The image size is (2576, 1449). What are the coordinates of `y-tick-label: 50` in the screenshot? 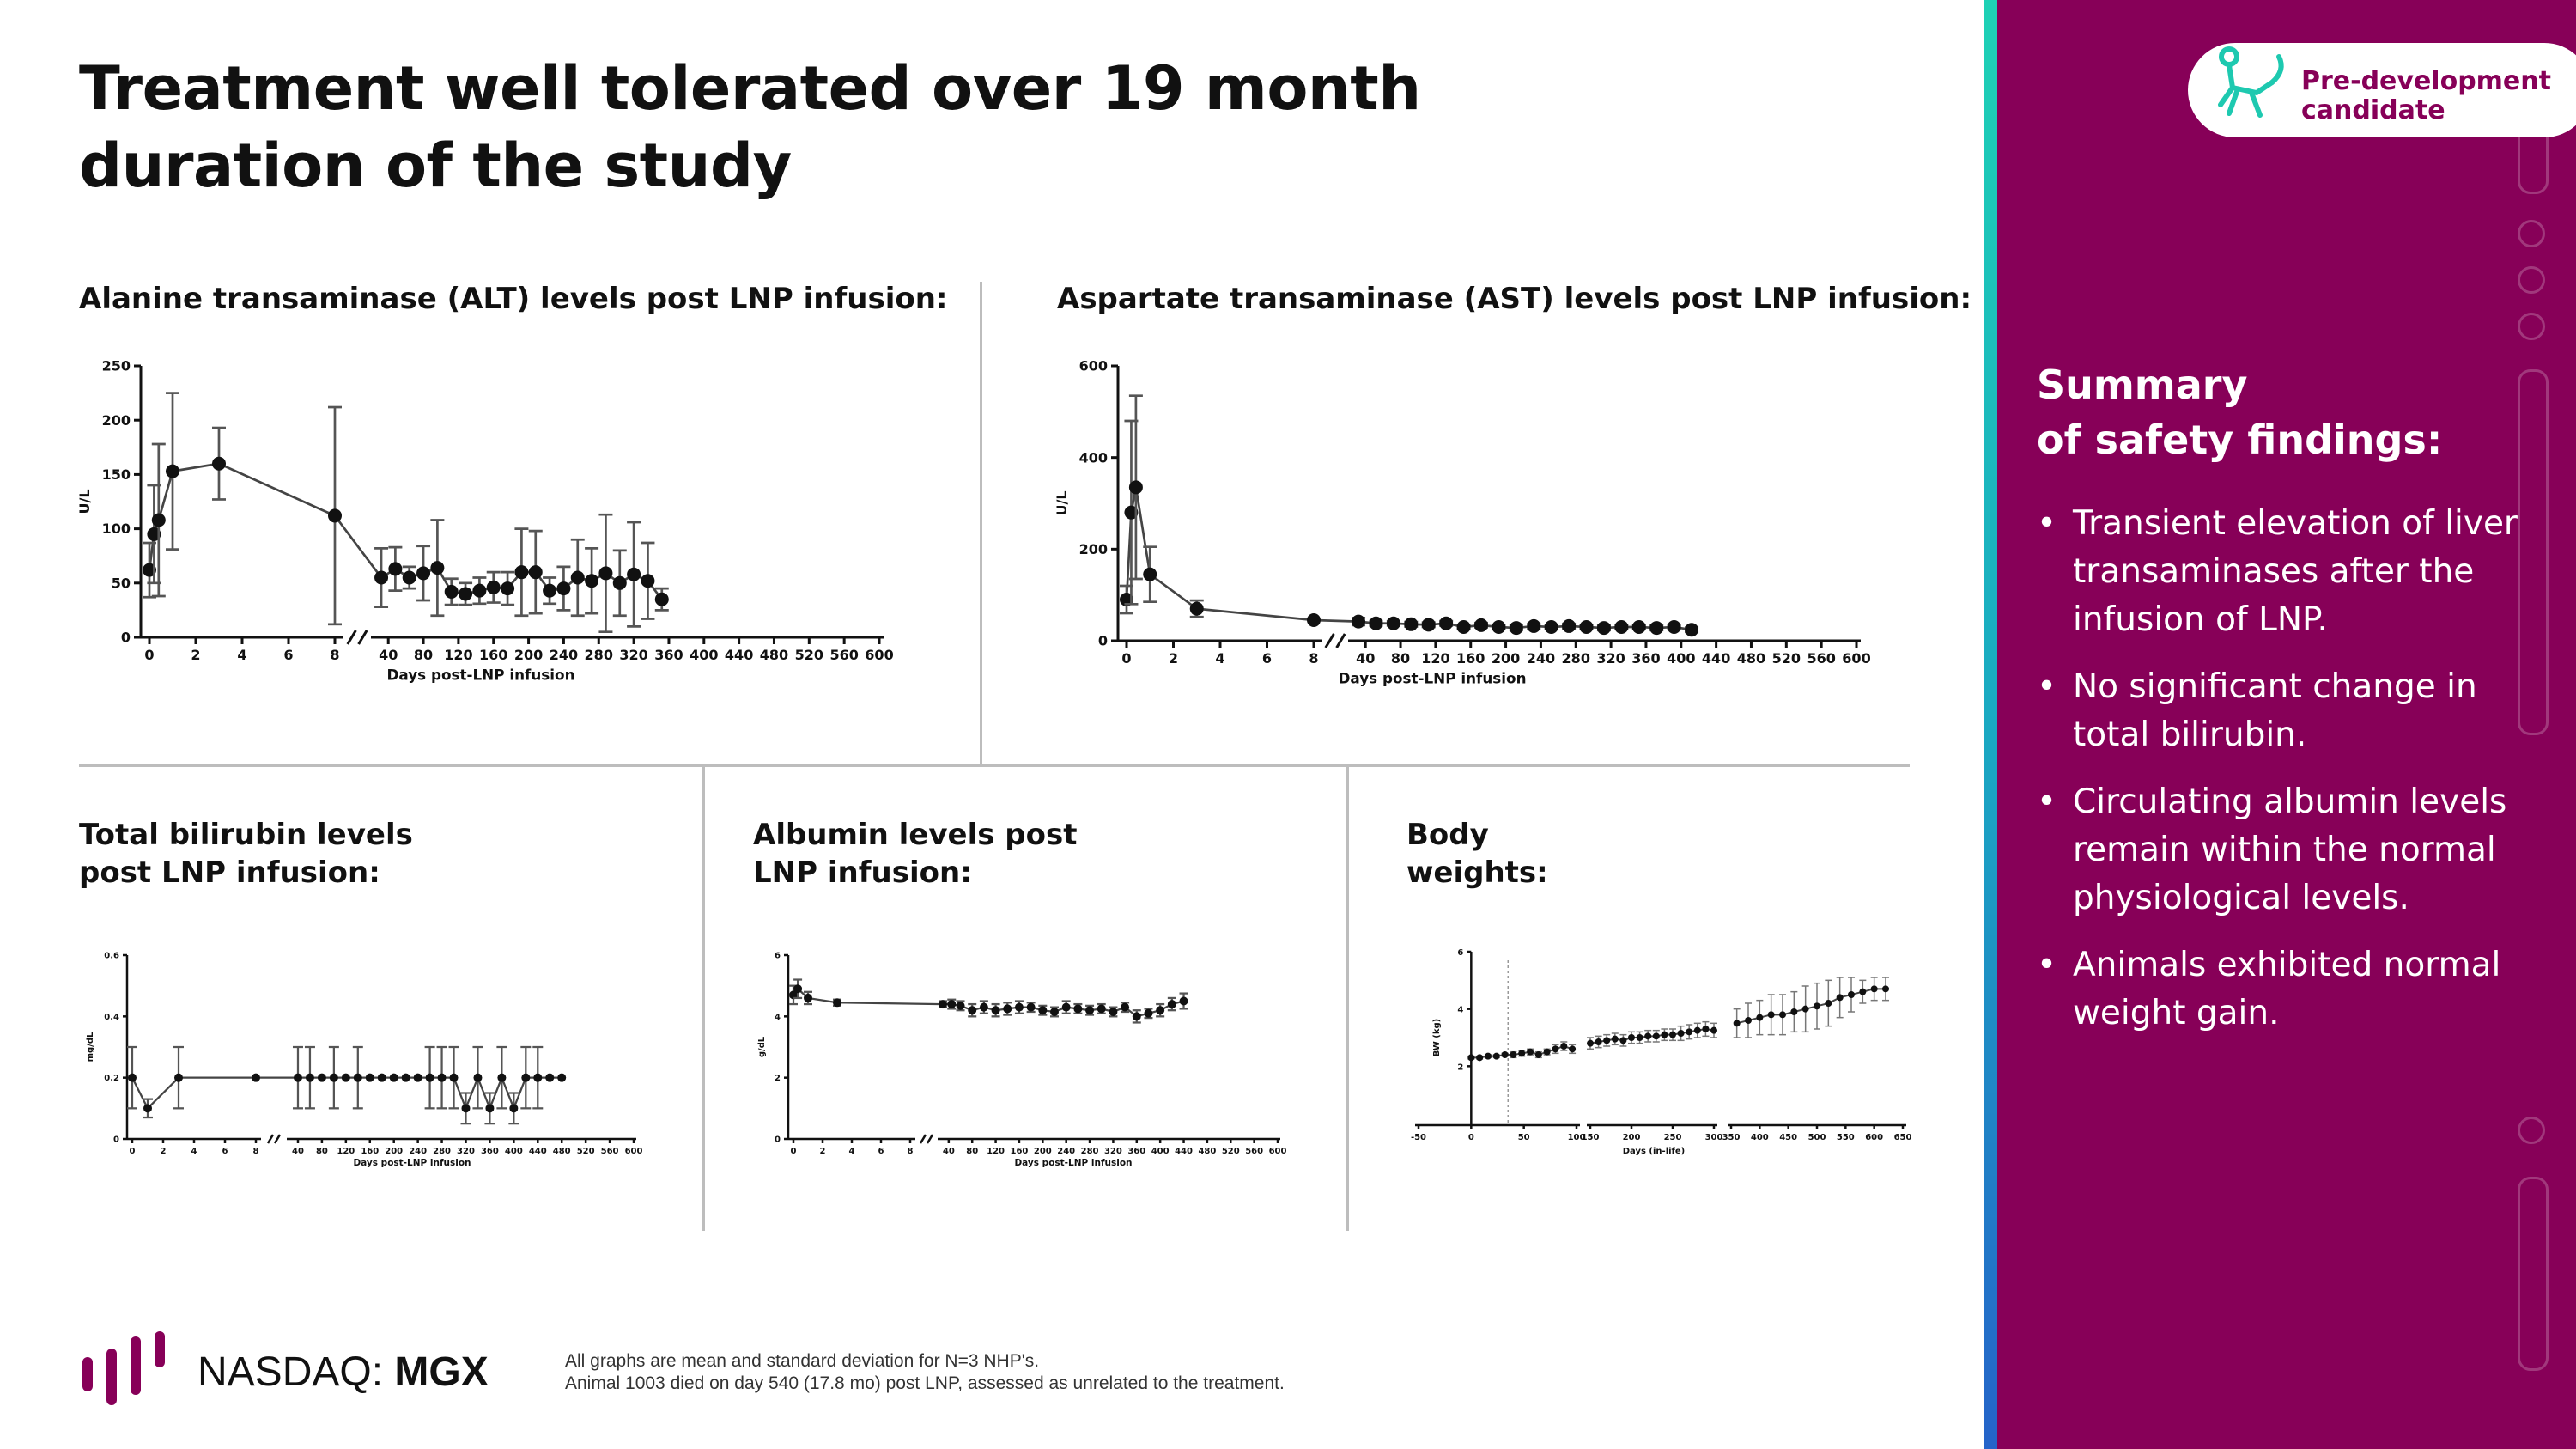 It's located at (122, 583).